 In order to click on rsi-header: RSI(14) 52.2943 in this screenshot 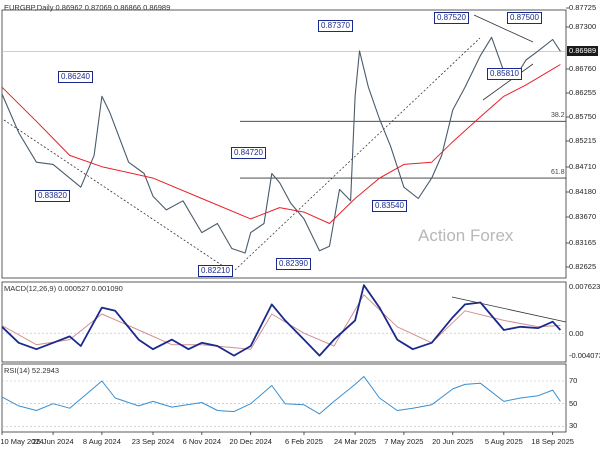, I will do `click(32, 370)`.